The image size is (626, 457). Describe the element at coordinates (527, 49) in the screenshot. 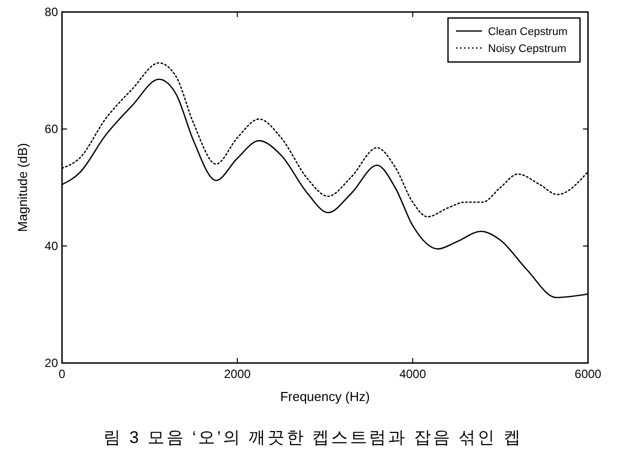

I see `legend-label: Noisy Cepstrum` at that location.